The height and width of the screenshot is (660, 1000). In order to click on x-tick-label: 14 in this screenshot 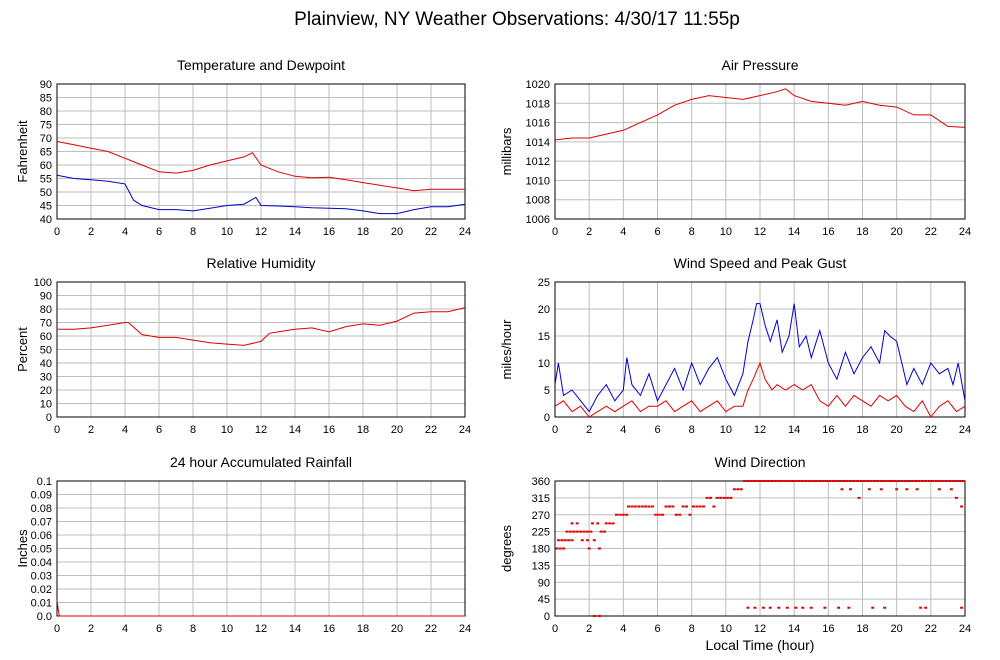, I will do `click(295, 629)`.